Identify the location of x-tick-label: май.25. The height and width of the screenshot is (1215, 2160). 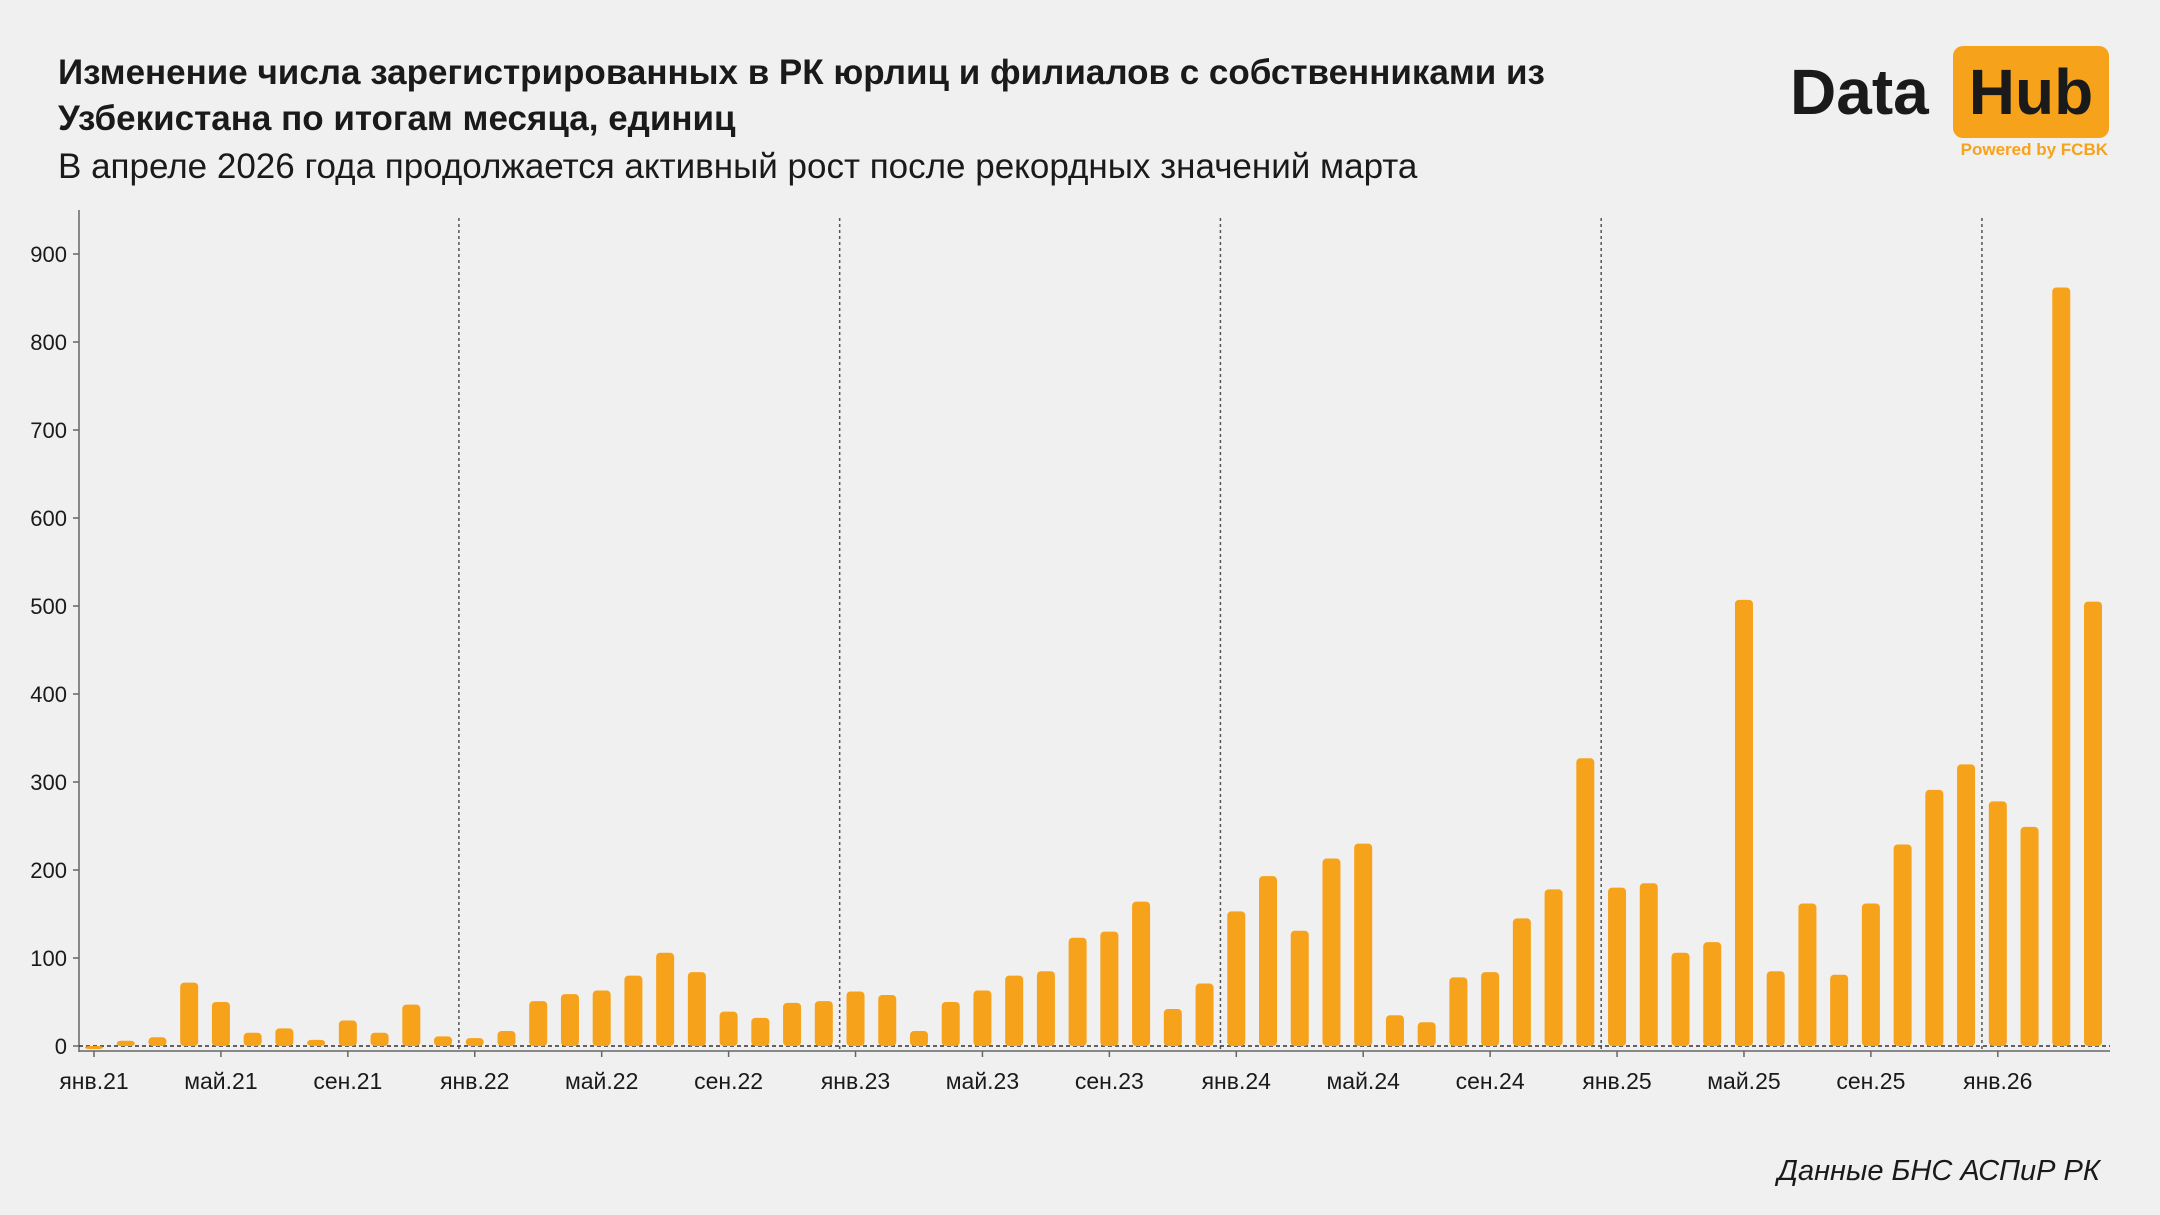
(1743, 1081).